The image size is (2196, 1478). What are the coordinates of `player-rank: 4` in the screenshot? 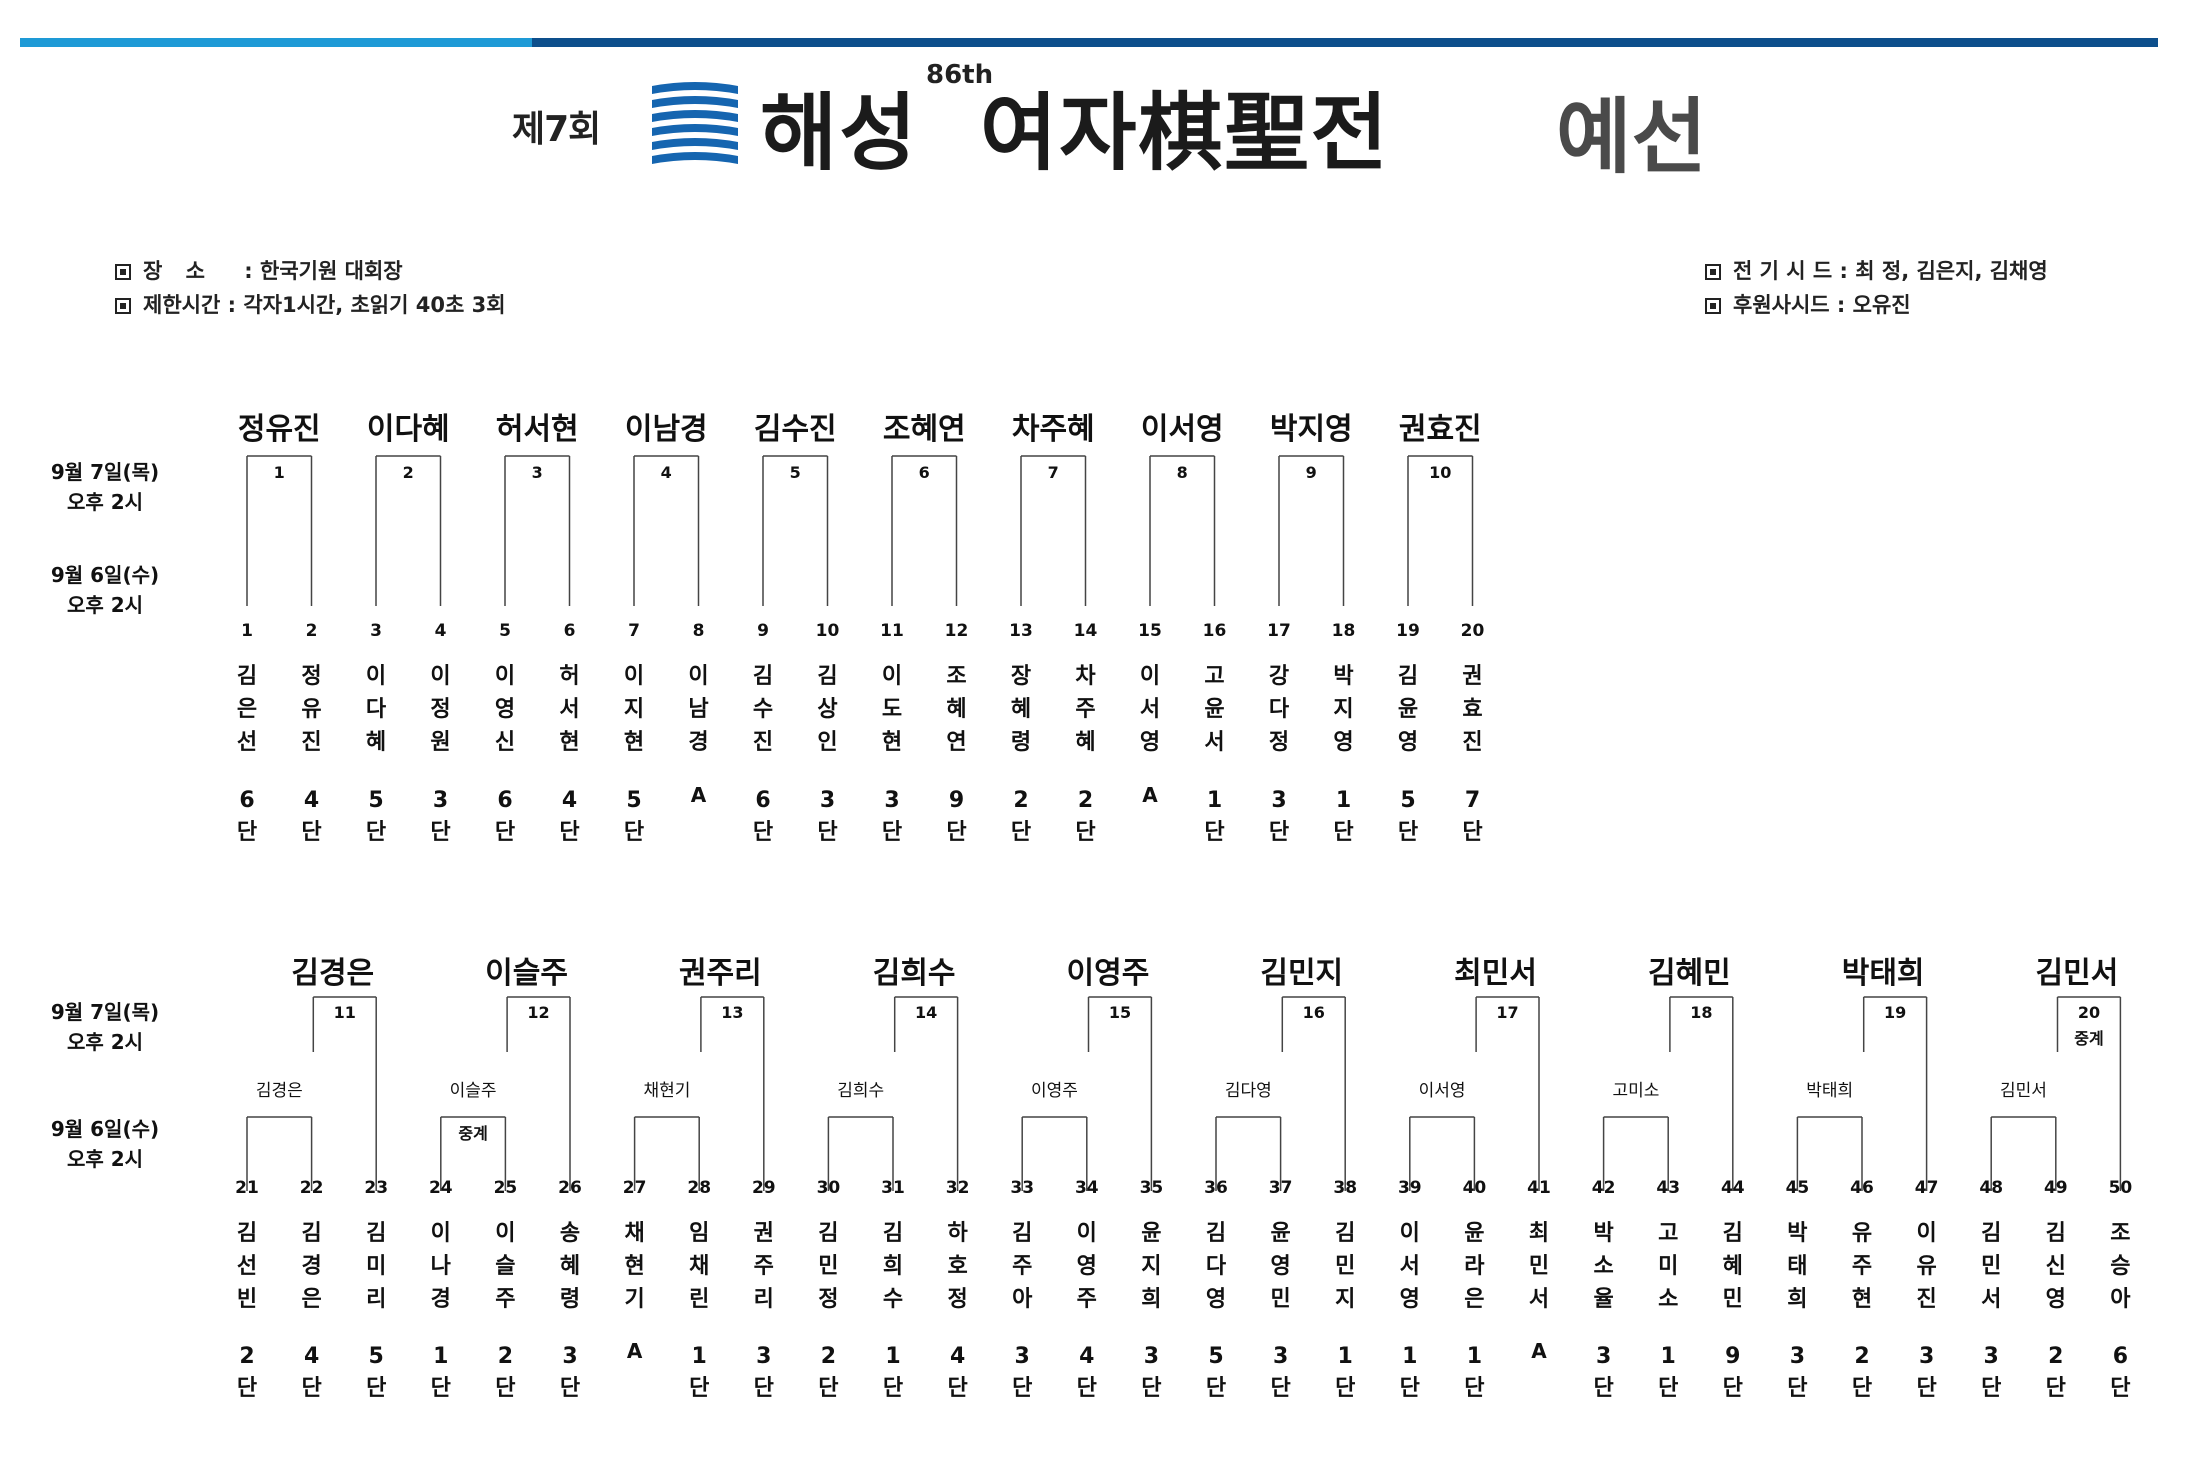 It's located at (311, 1356).